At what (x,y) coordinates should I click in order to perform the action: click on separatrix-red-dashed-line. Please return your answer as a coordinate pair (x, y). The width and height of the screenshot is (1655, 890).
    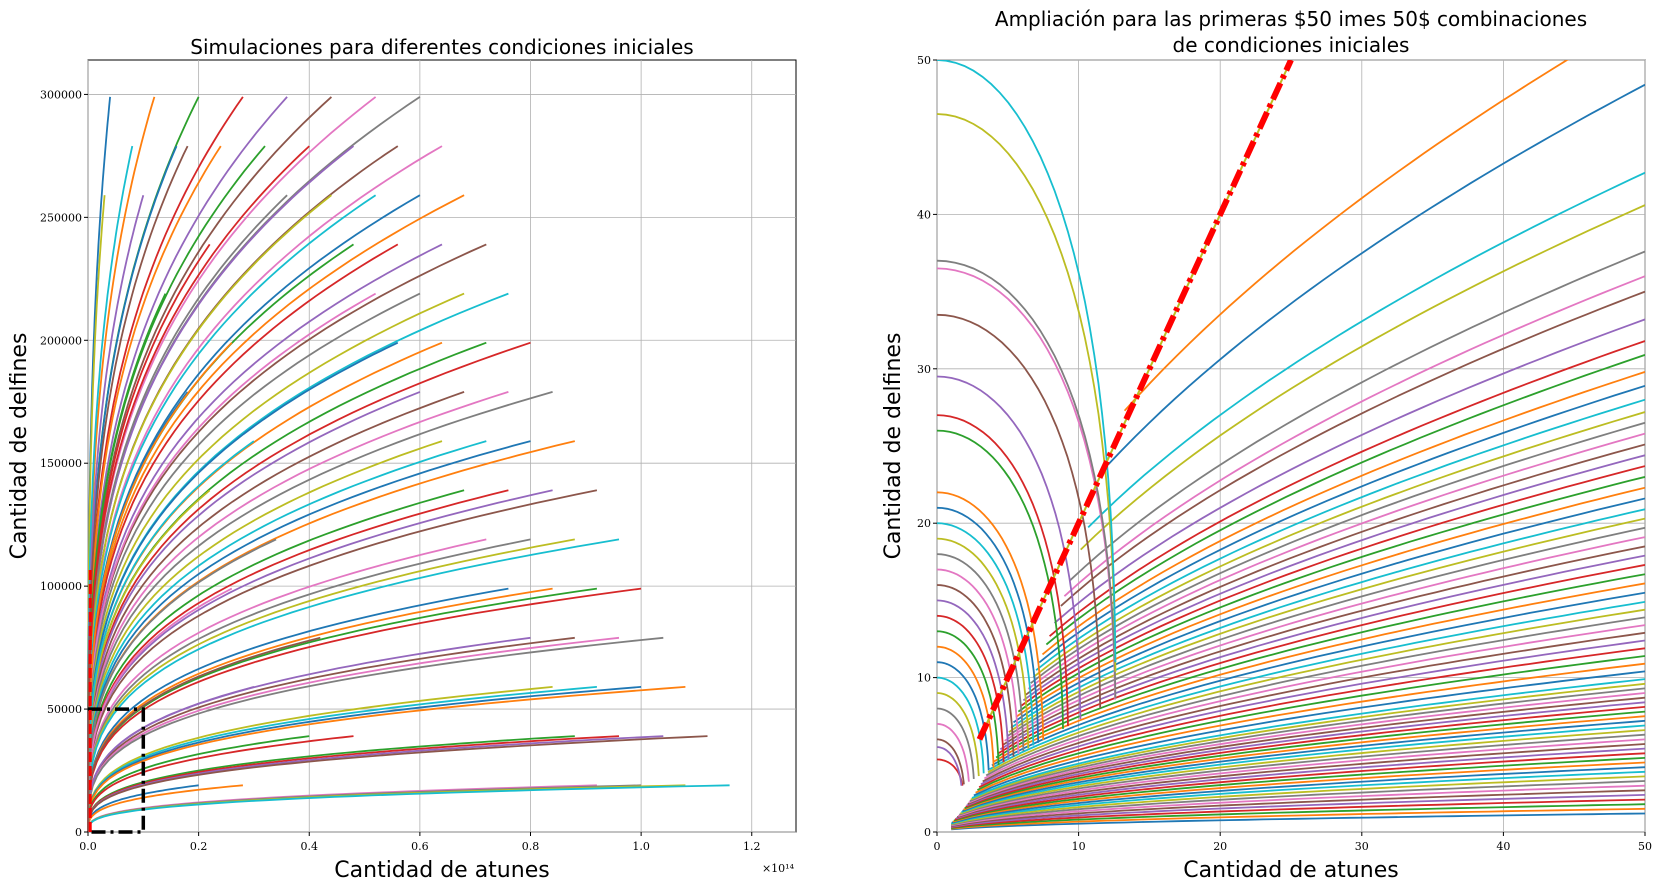
    Looking at the image, I should click on (1135, 400).